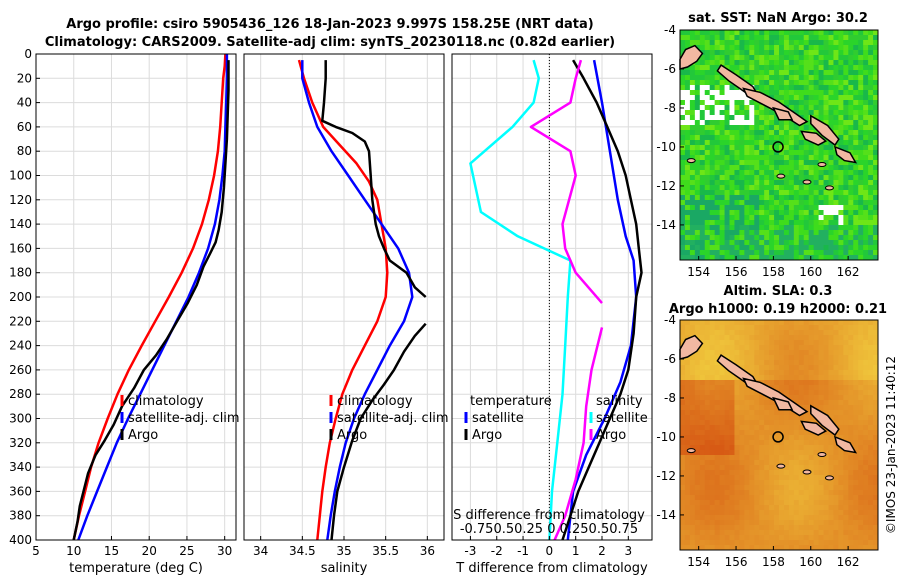  I want to click on difference-xlabel: T difference from climatology, so click(551, 568).